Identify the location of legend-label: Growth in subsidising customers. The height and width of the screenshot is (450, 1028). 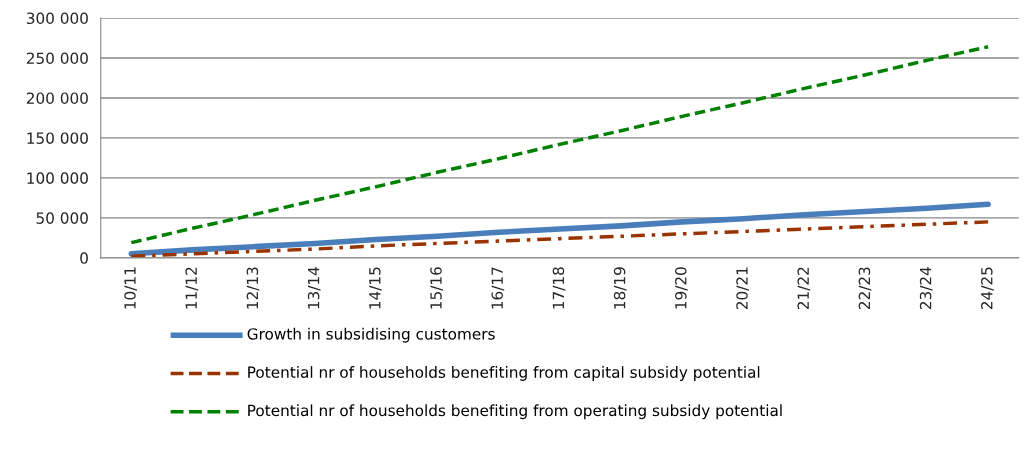
(371, 335).